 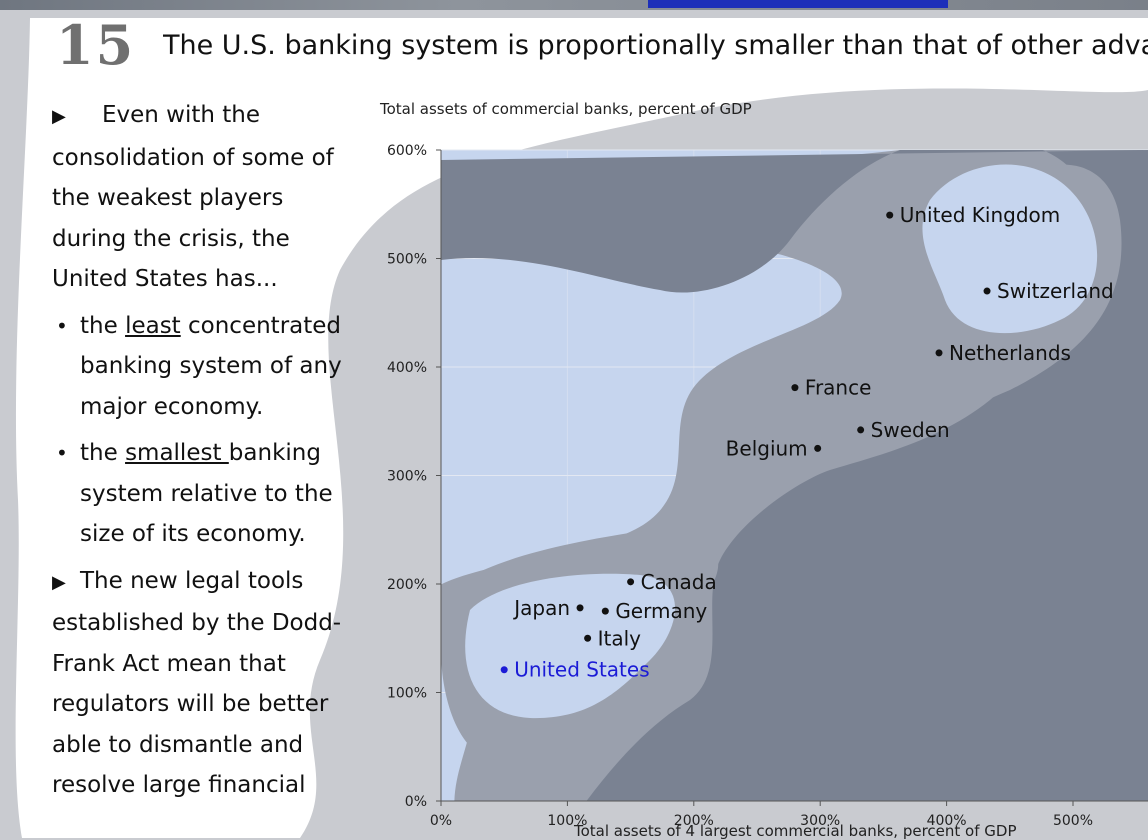 I want to click on slide-number: 15, so click(x=96, y=45).